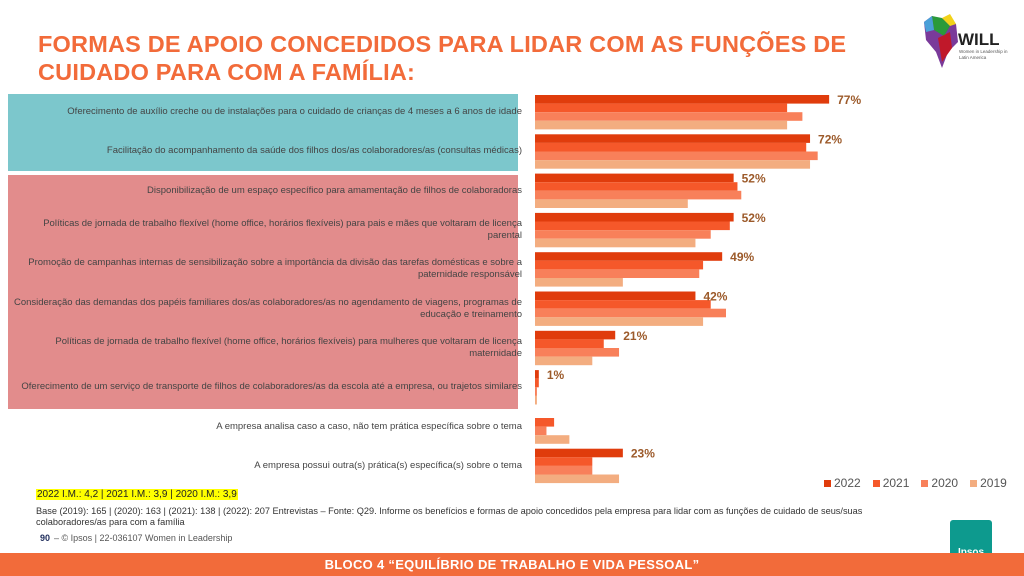 This screenshot has height=576, width=1024. I want to click on data-label: 72%, so click(830, 139).